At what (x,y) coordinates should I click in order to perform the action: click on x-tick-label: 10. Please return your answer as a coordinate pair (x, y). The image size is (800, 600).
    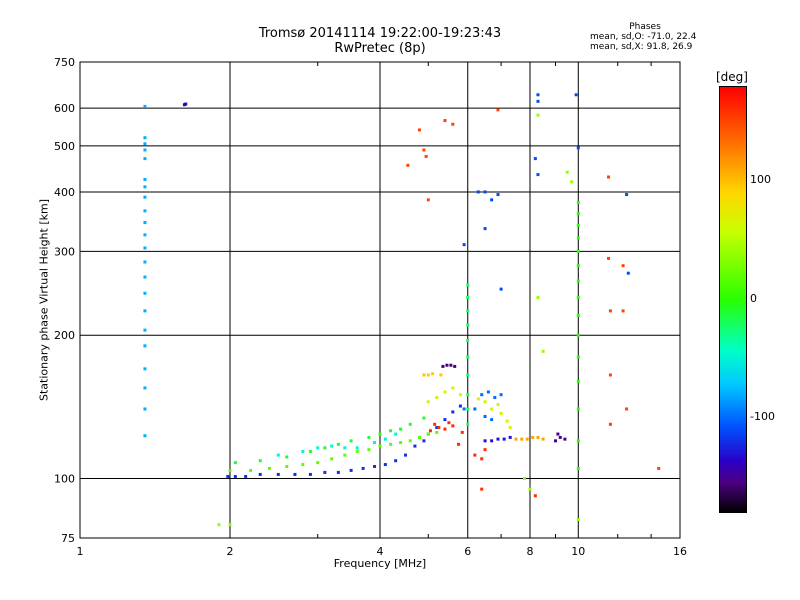
    Looking at the image, I should click on (578, 551).